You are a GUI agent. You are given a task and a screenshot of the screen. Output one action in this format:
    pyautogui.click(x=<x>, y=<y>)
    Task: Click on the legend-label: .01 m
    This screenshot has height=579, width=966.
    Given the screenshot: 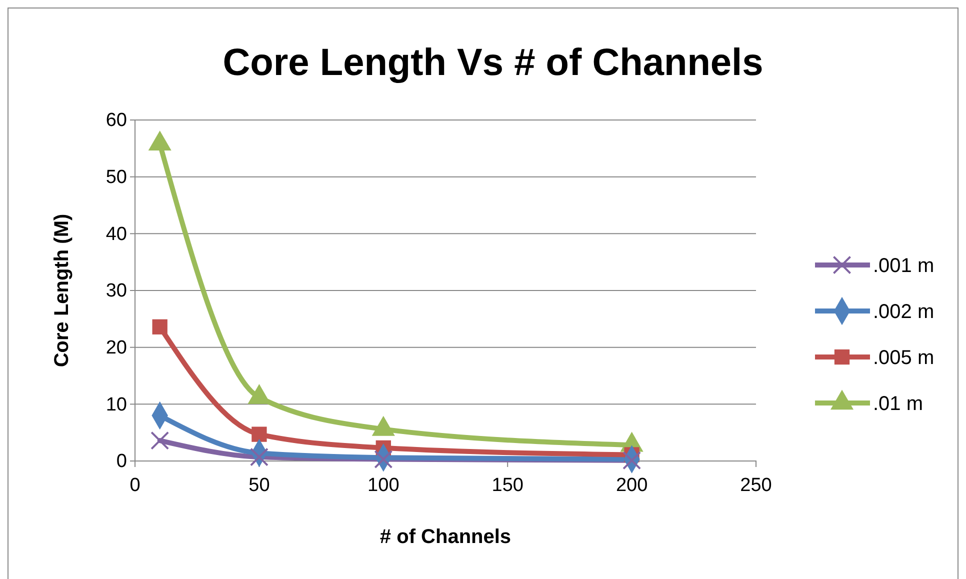 What is the action you would take?
    pyautogui.click(x=898, y=404)
    